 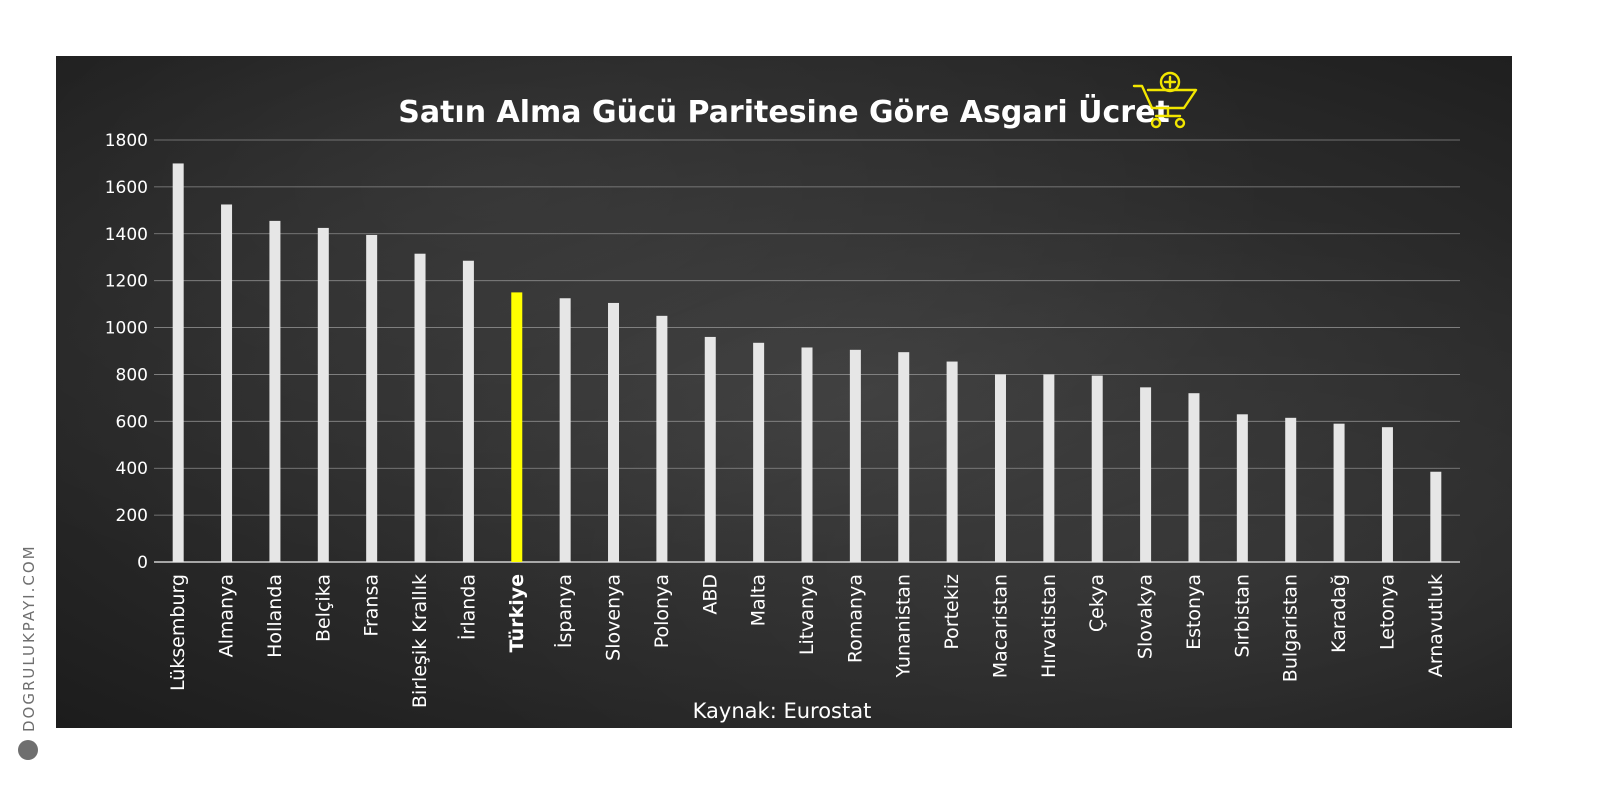 I want to click on x-tick-label: Slovenya, so click(x=614, y=617).